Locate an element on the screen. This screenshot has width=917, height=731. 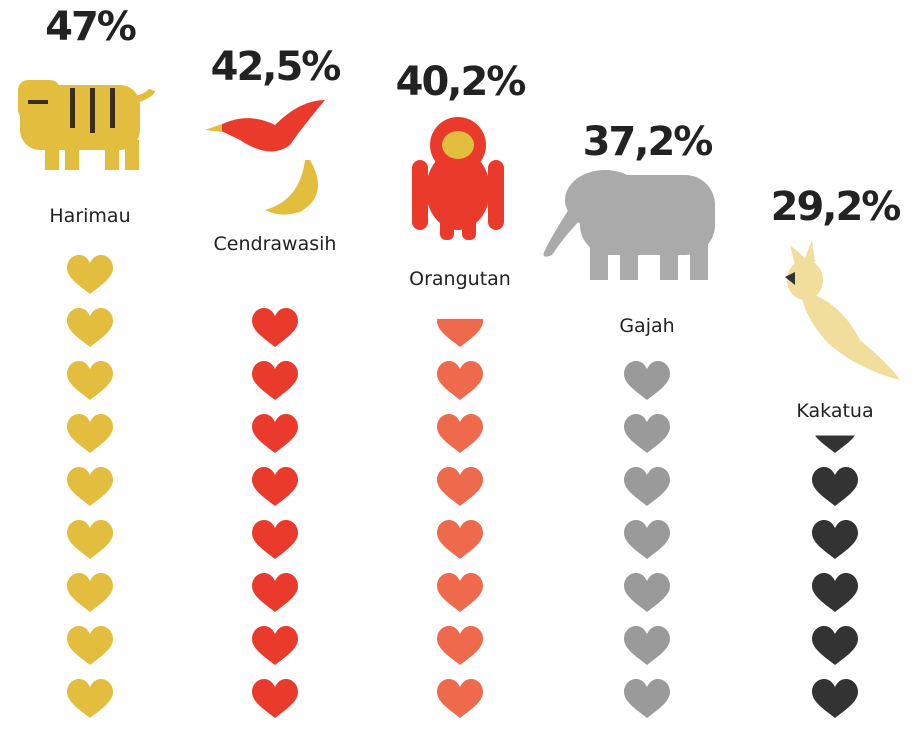
category-label: Harimau is located at coordinates (89, 216).